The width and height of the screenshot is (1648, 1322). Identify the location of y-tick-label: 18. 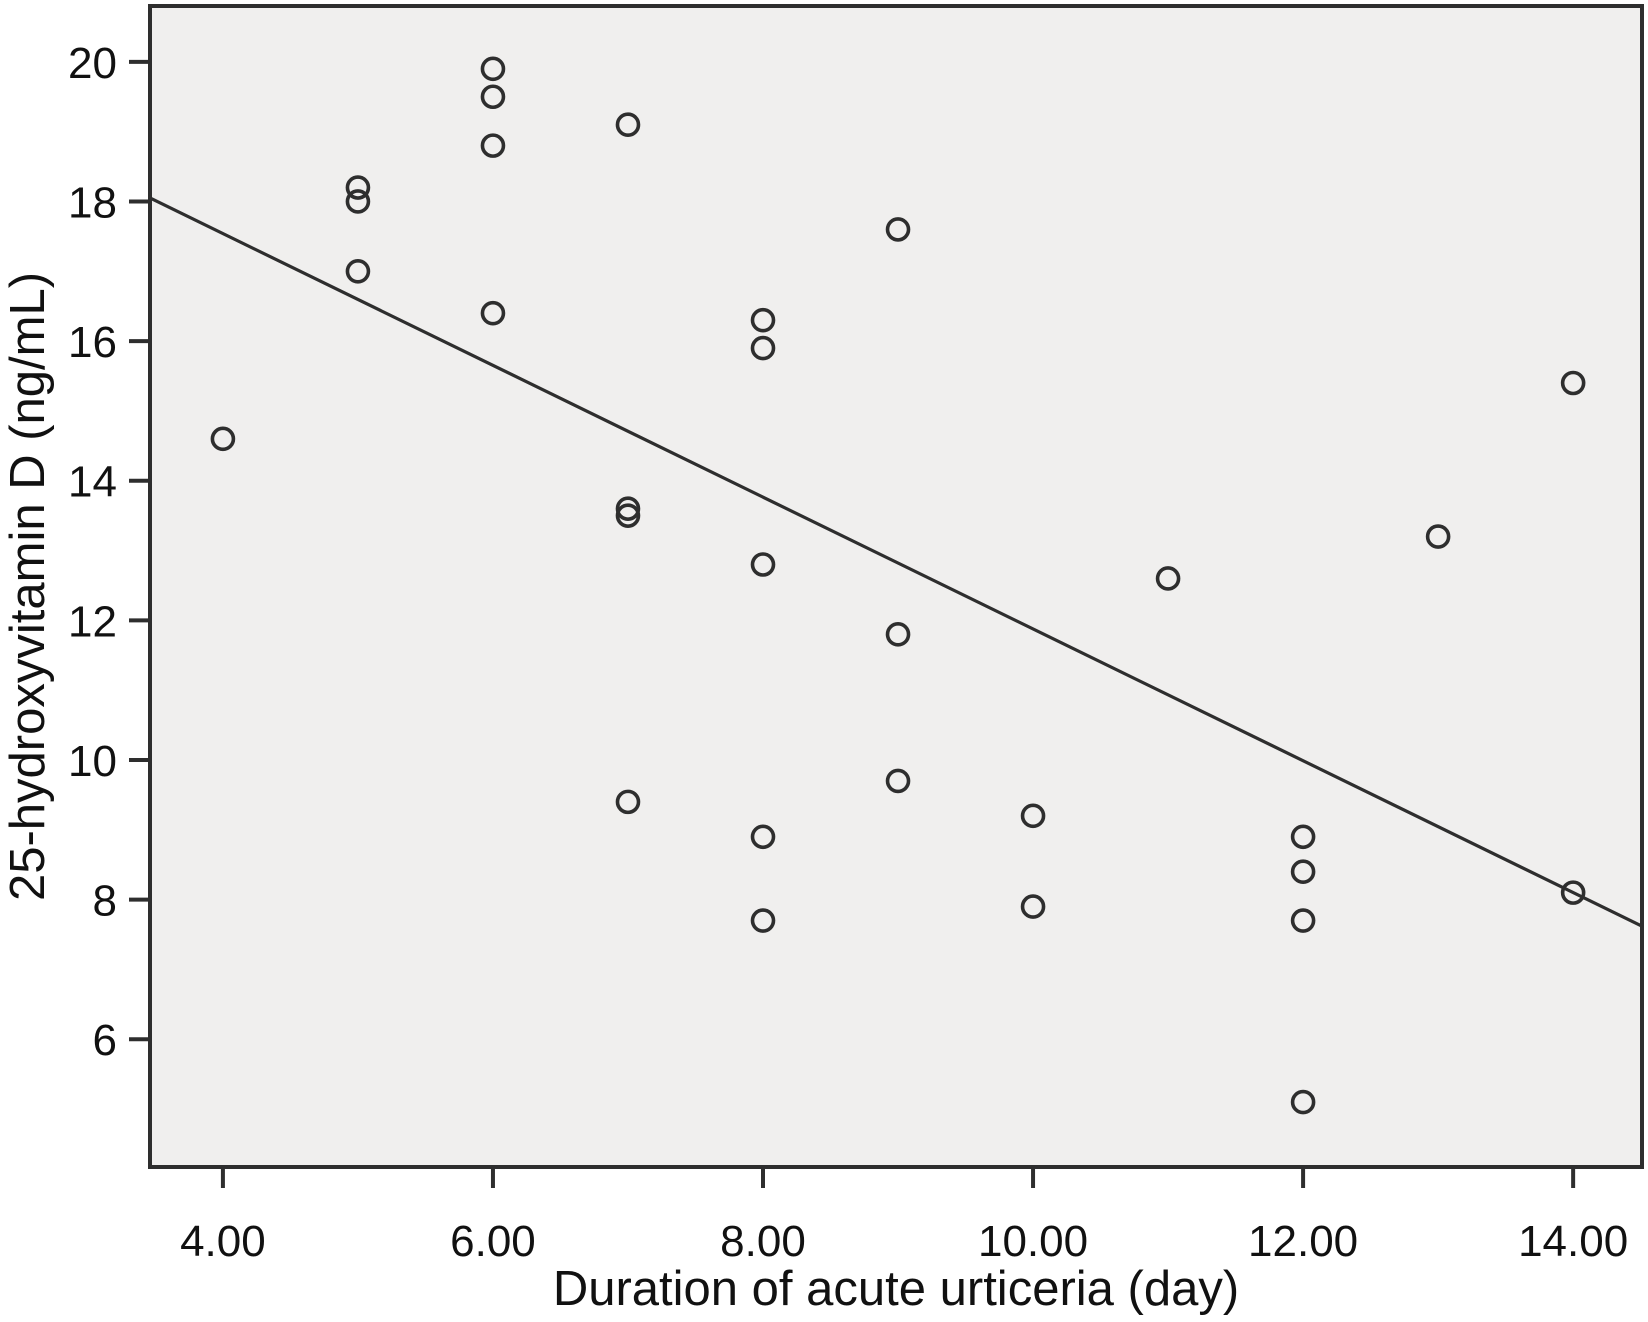
(92, 202).